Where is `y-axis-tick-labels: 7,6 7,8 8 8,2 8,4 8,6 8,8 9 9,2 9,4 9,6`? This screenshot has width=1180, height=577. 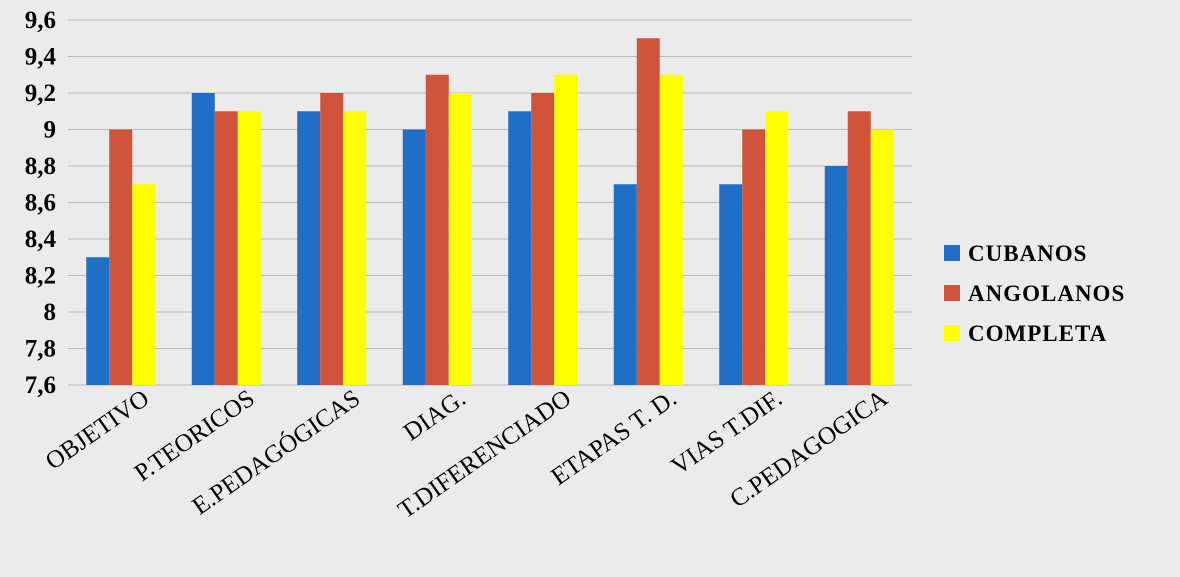
y-axis-tick-labels: 7,6 7,8 8 8,2 8,4 8,6 8,8 9 9,2 9,4 9,6 is located at coordinates (41, 203).